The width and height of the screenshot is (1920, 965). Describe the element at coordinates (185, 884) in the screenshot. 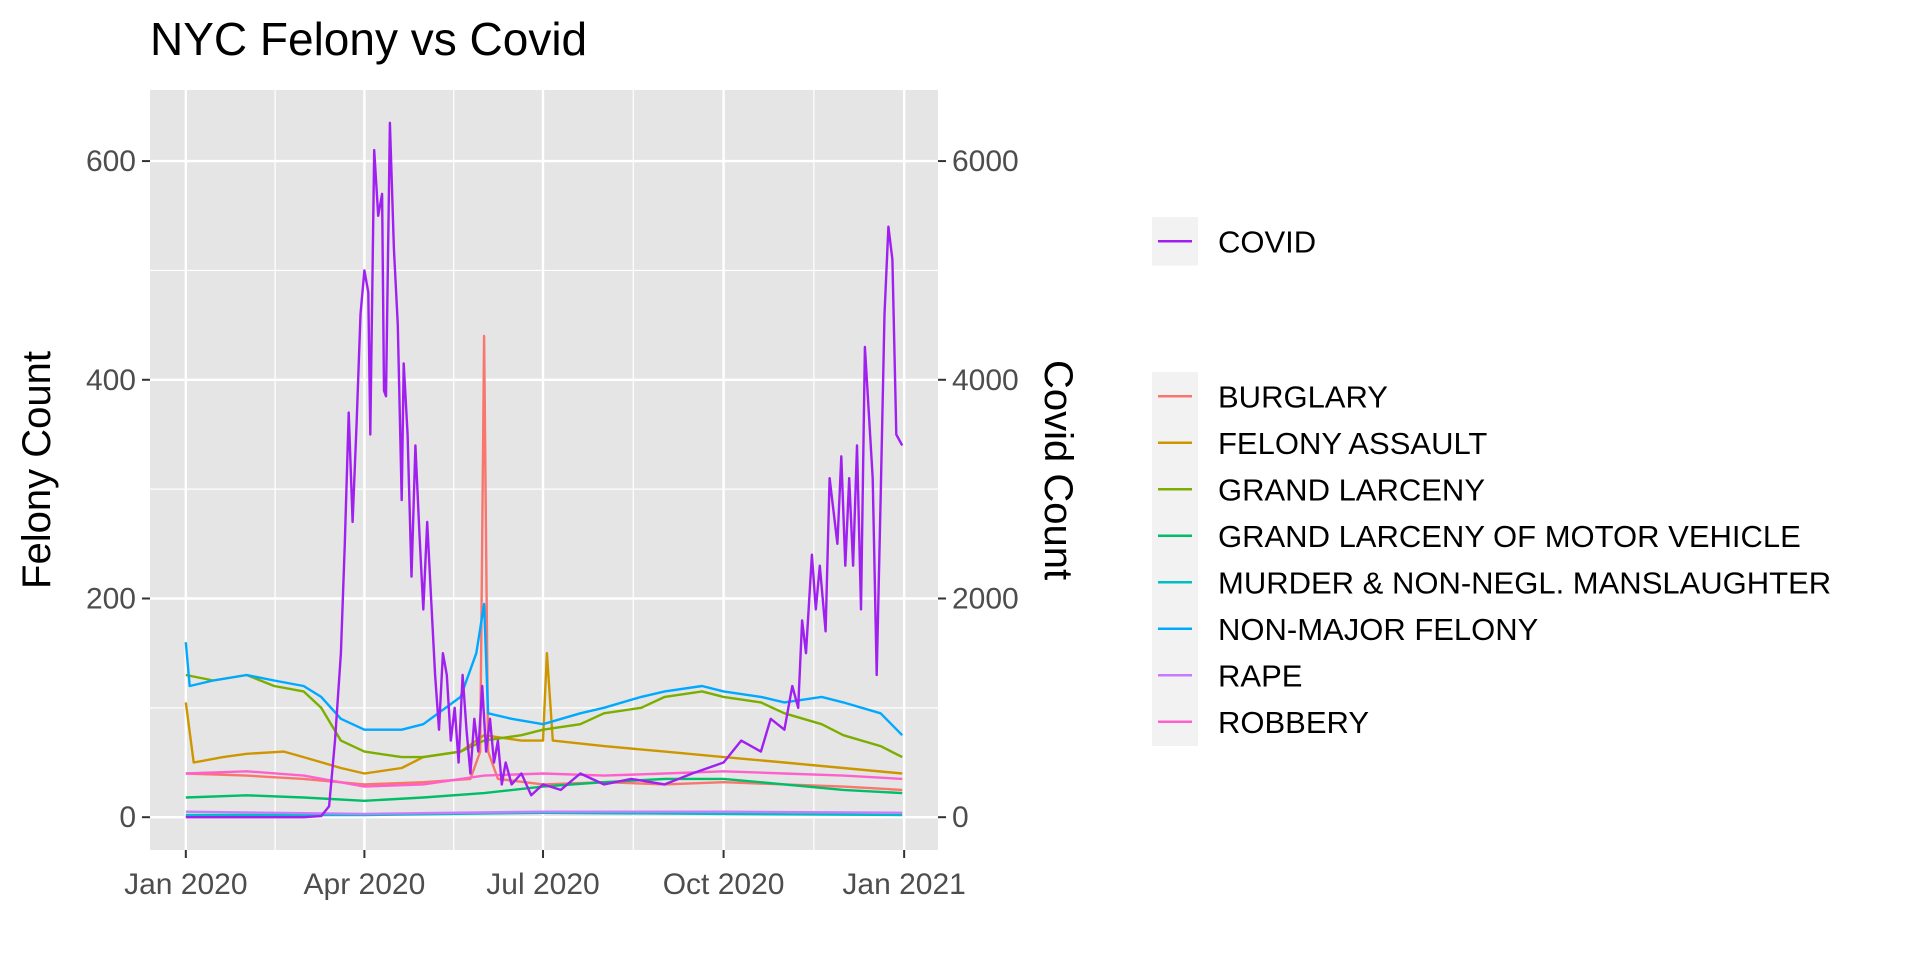

I see `x-tick-label: Jan 2020` at that location.